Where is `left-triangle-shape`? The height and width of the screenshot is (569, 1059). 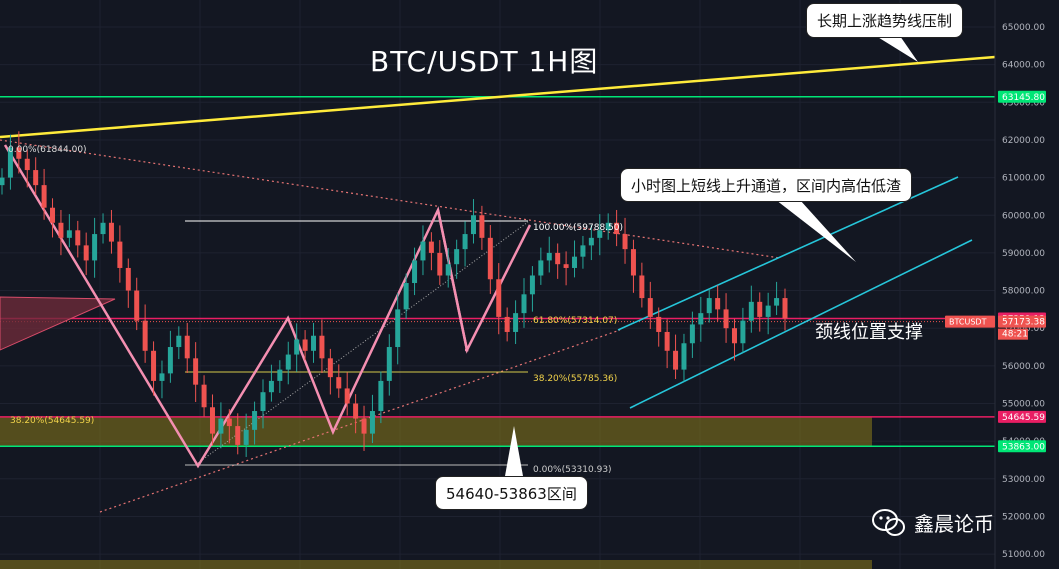
left-triangle-shape is located at coordinates (58, 323).